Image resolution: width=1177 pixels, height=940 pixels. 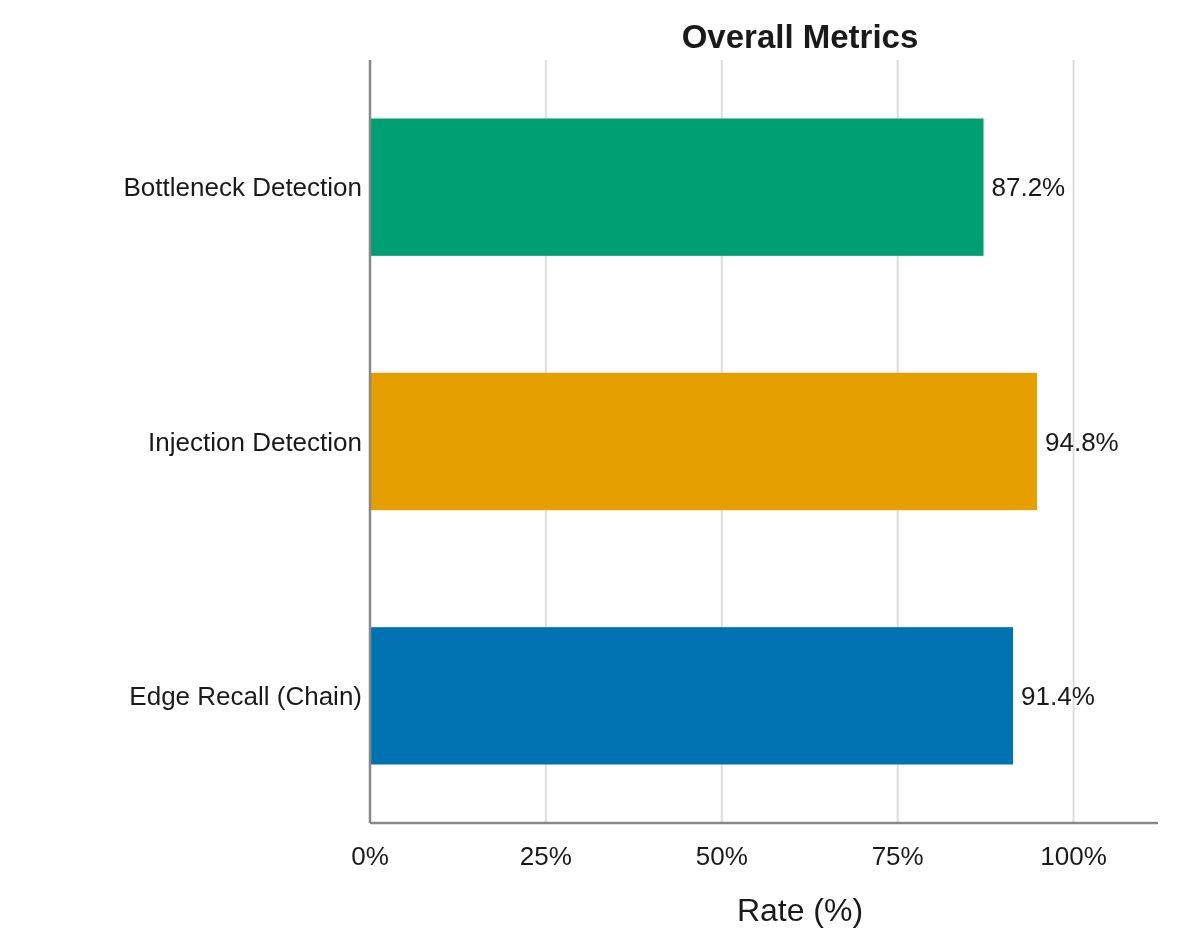 I want to click on x-tick-label: 50%, so click(x=721, y=856).